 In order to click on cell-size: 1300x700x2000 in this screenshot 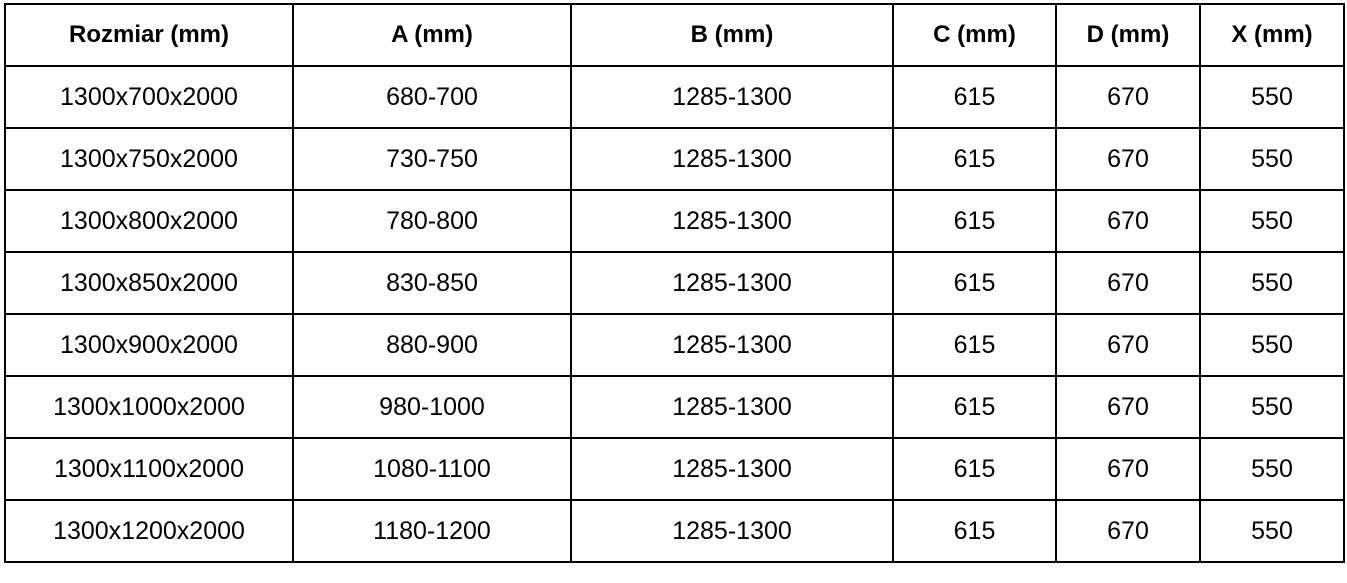, I will do `click(149, 97)`.